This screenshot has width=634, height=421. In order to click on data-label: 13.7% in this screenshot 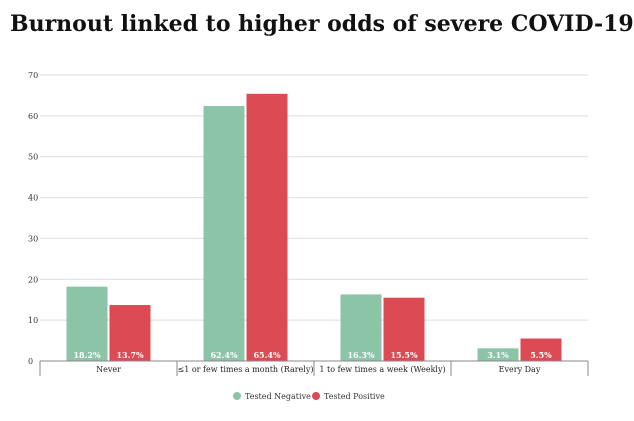, I will do `click(129, 355)`.